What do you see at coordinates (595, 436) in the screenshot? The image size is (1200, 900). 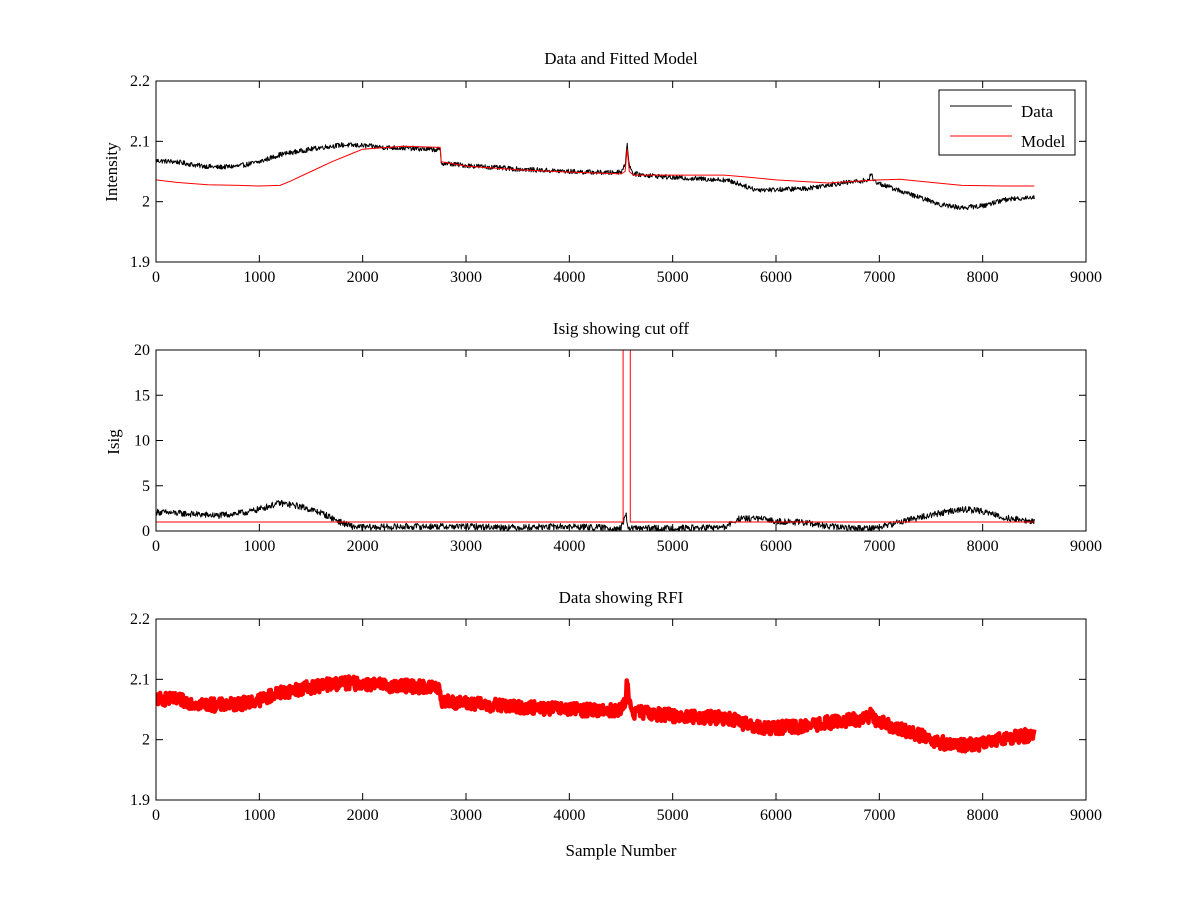 I see `series-1-line` at bounding box center [595, 436].